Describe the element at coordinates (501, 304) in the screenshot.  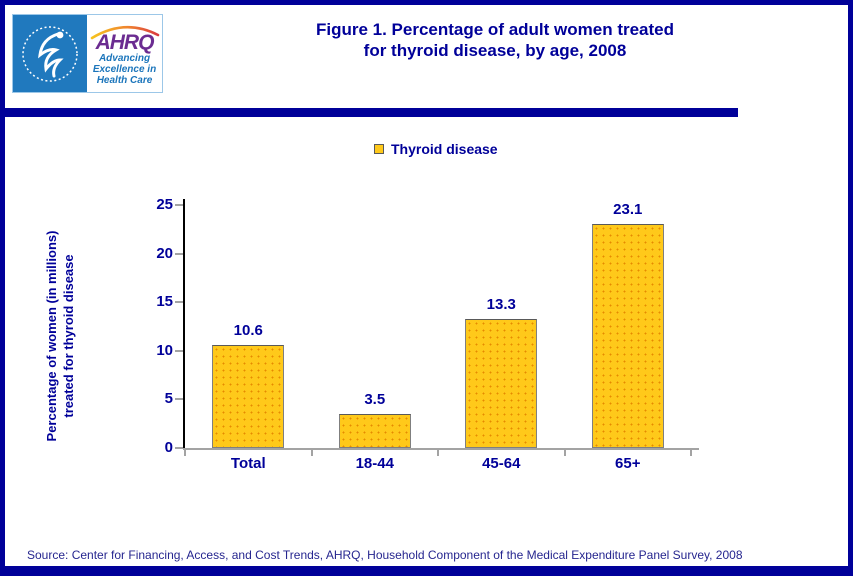
I see `bar-value-label-45-64: 13.3` at that location.